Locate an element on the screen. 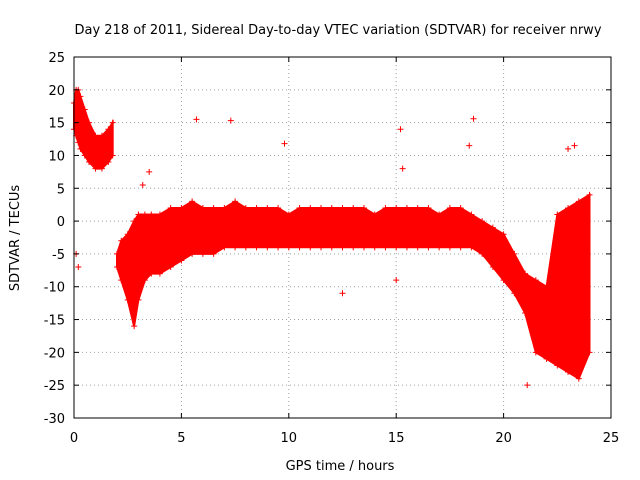 The image size is (640, 480). y-tick-label: 0 is located at coordinates (61, 222).